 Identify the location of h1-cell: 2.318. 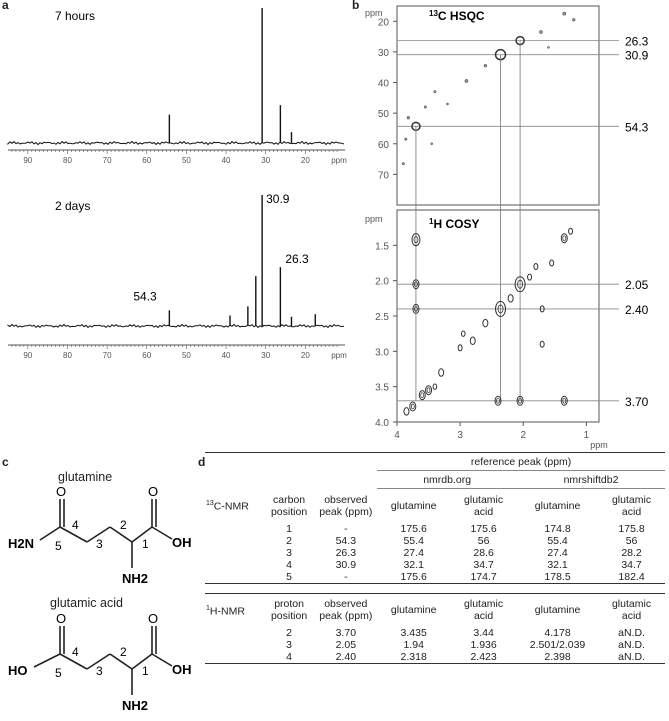
(414, 657).